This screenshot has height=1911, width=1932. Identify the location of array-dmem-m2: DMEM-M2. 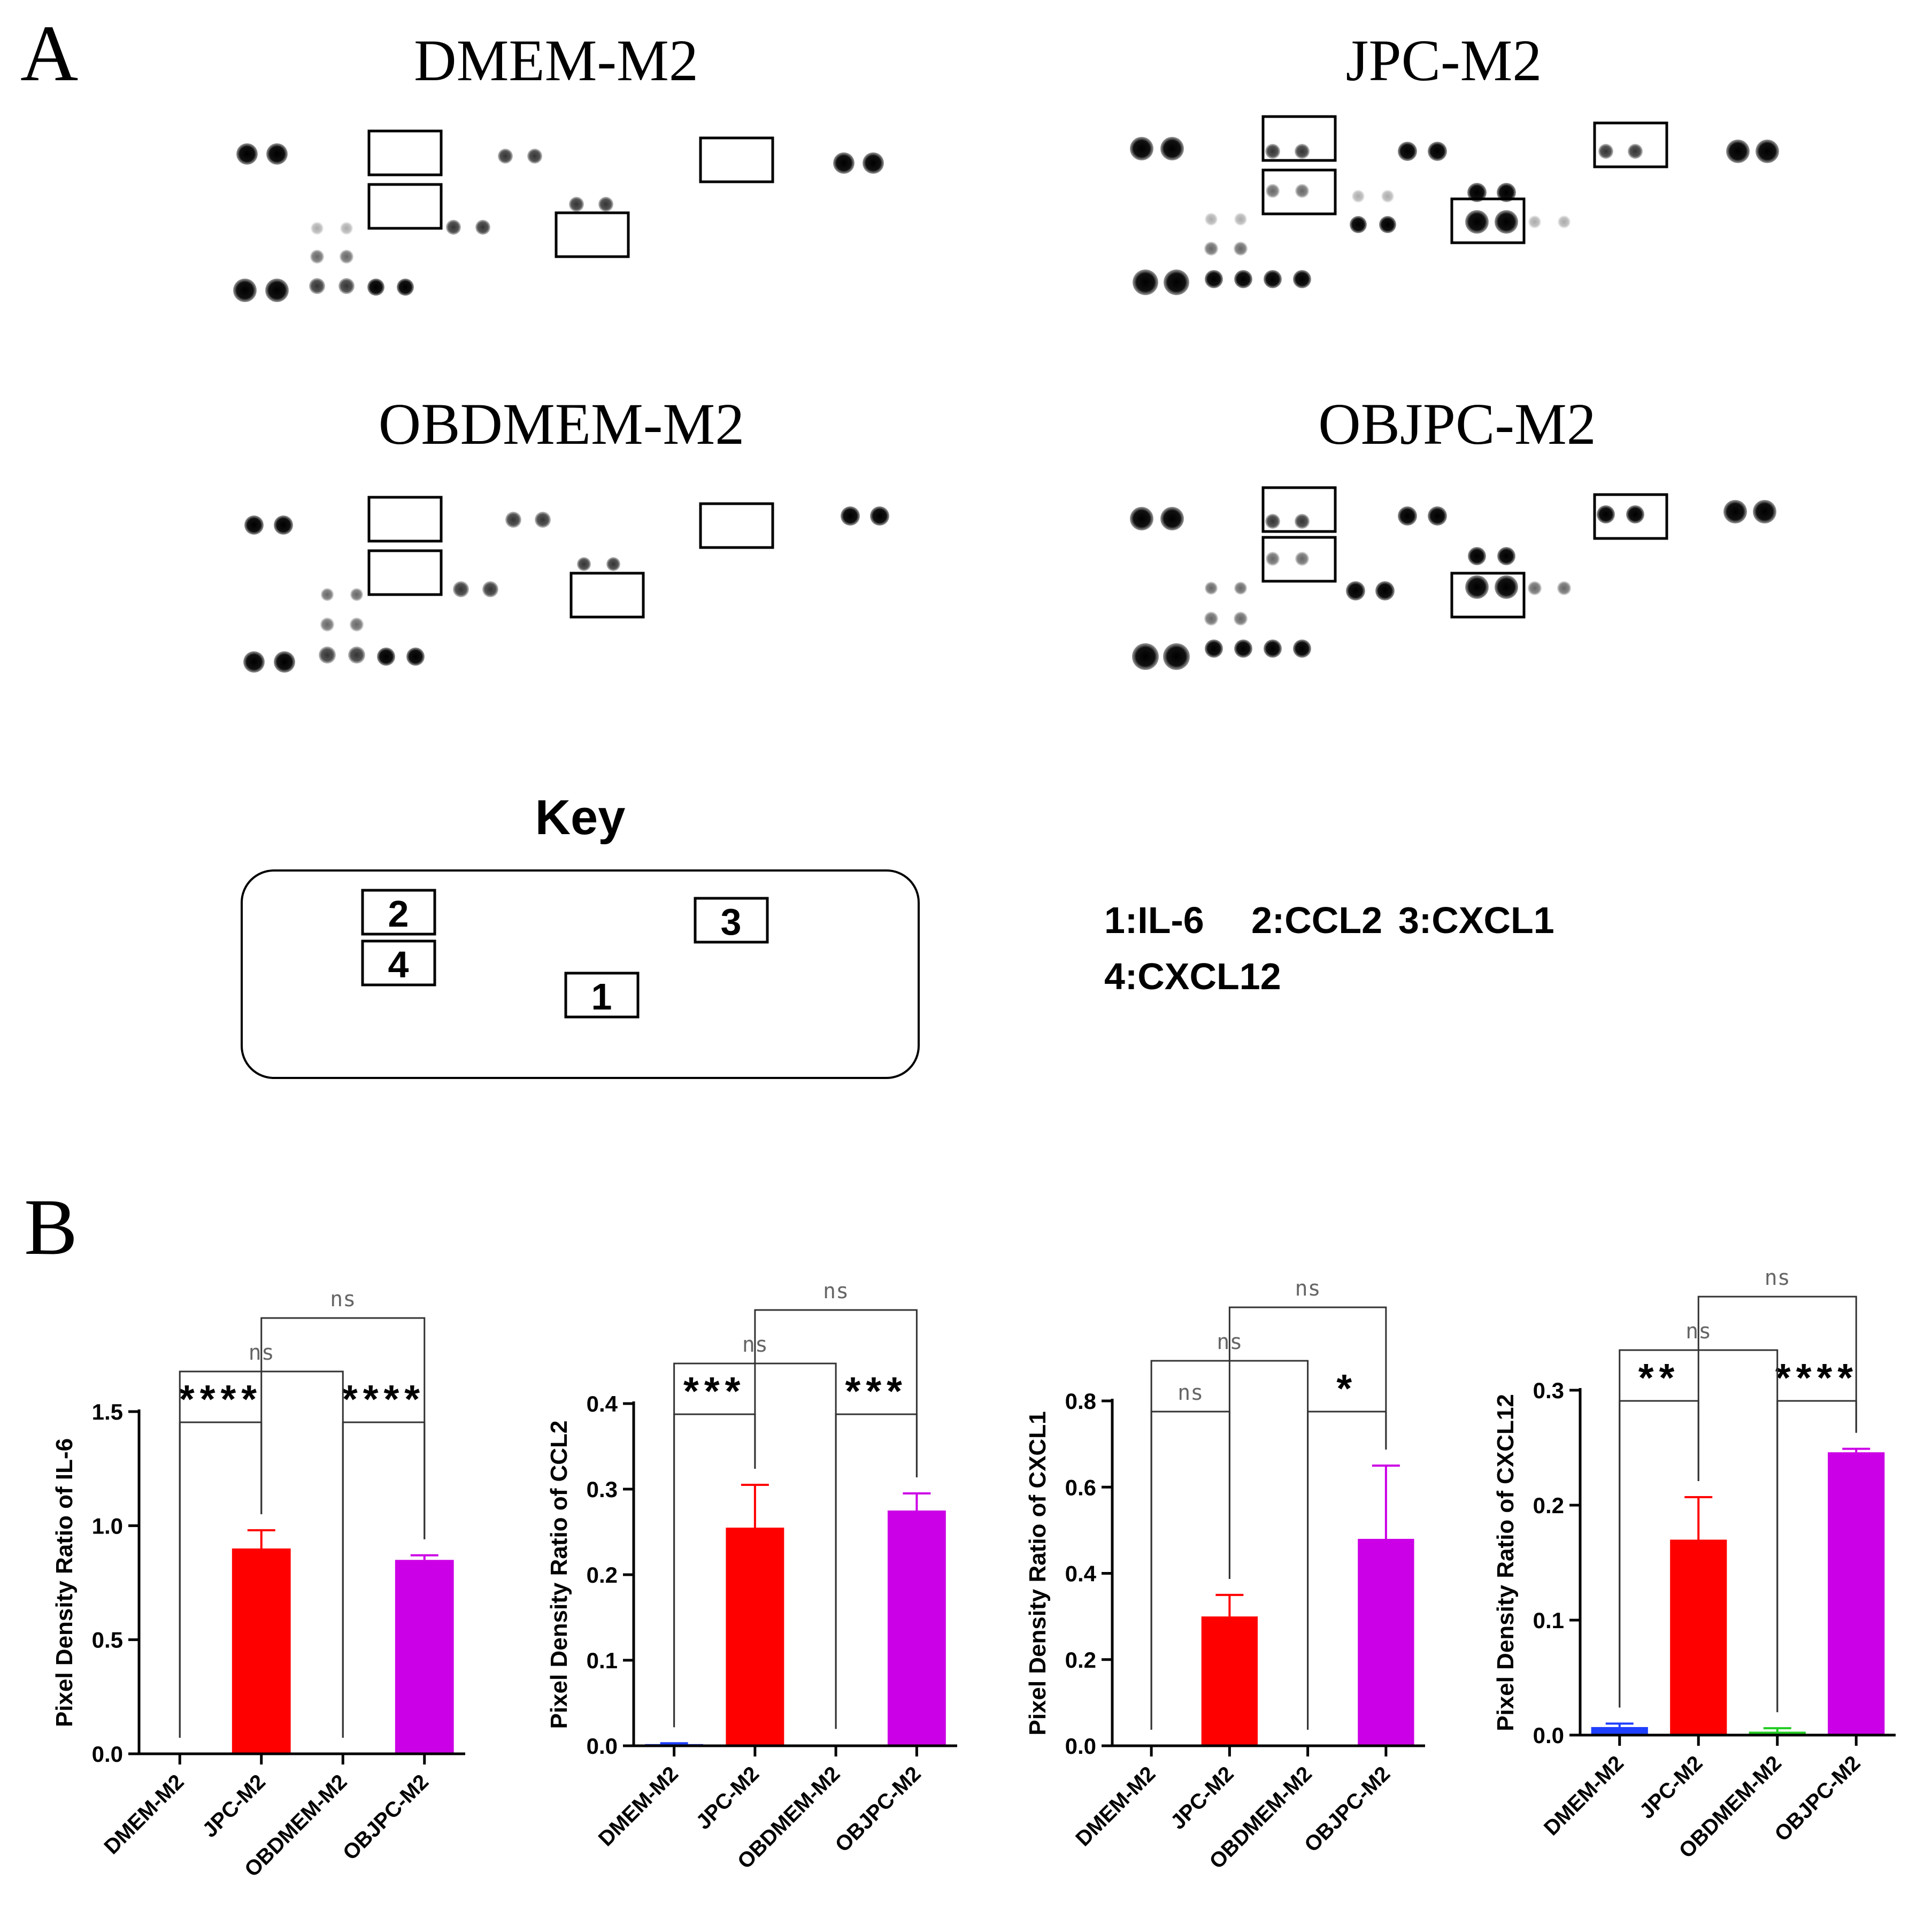
(558, 165).